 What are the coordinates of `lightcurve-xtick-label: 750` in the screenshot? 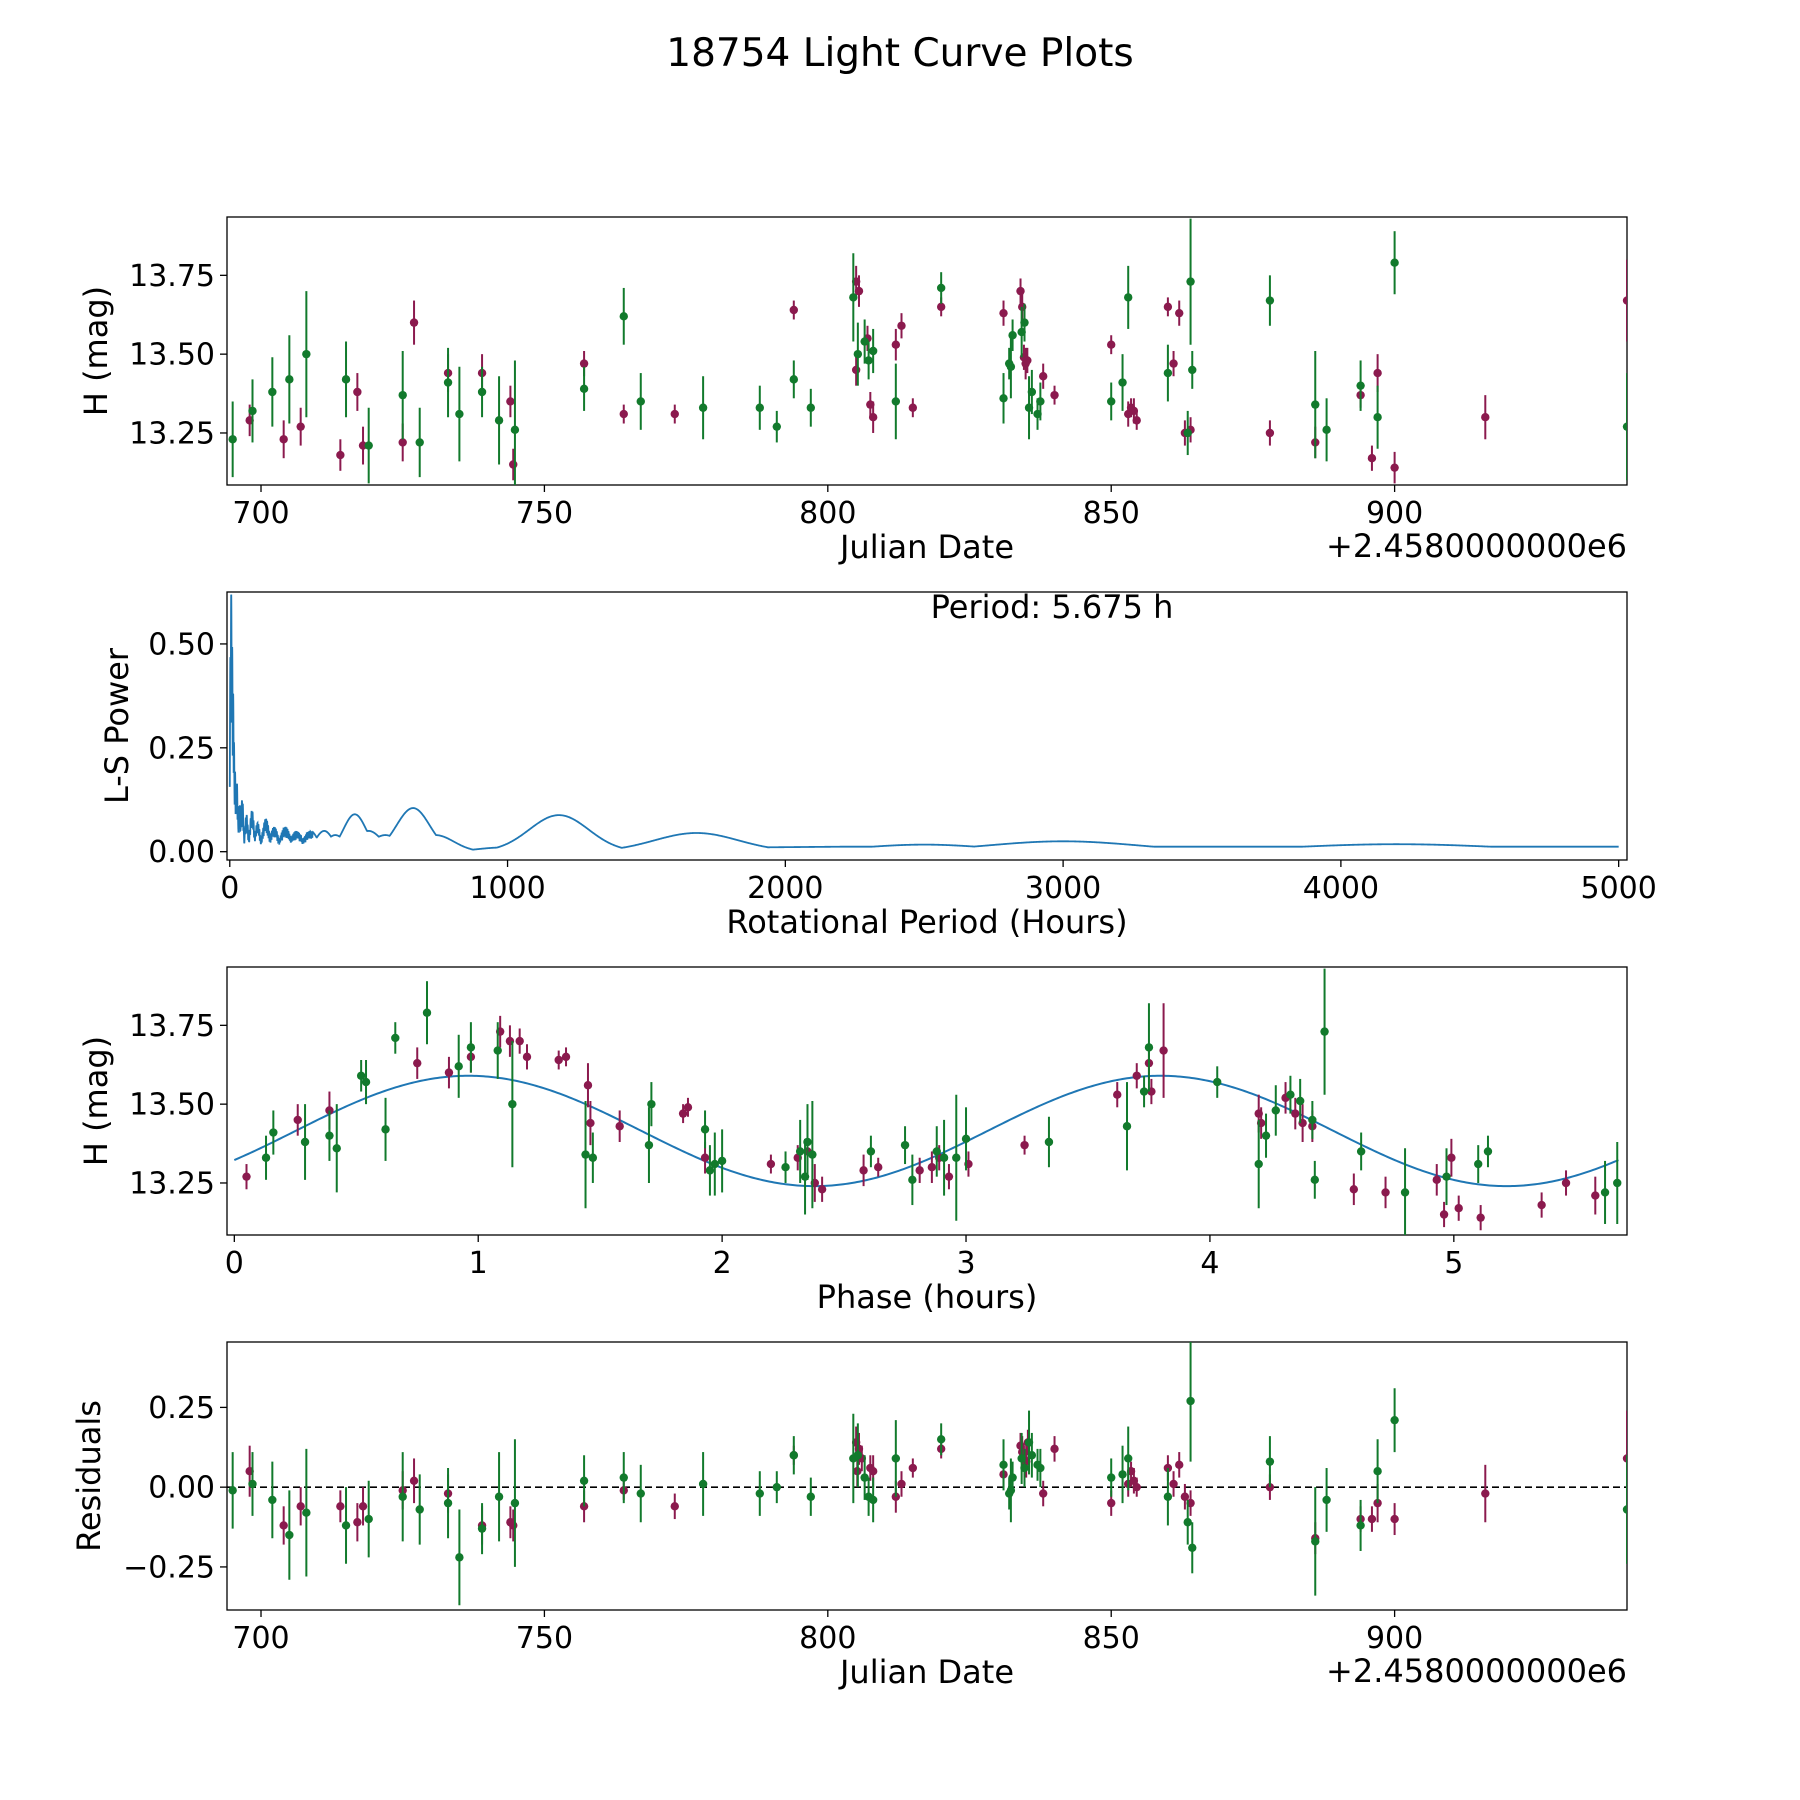 It's located at (544, 513).